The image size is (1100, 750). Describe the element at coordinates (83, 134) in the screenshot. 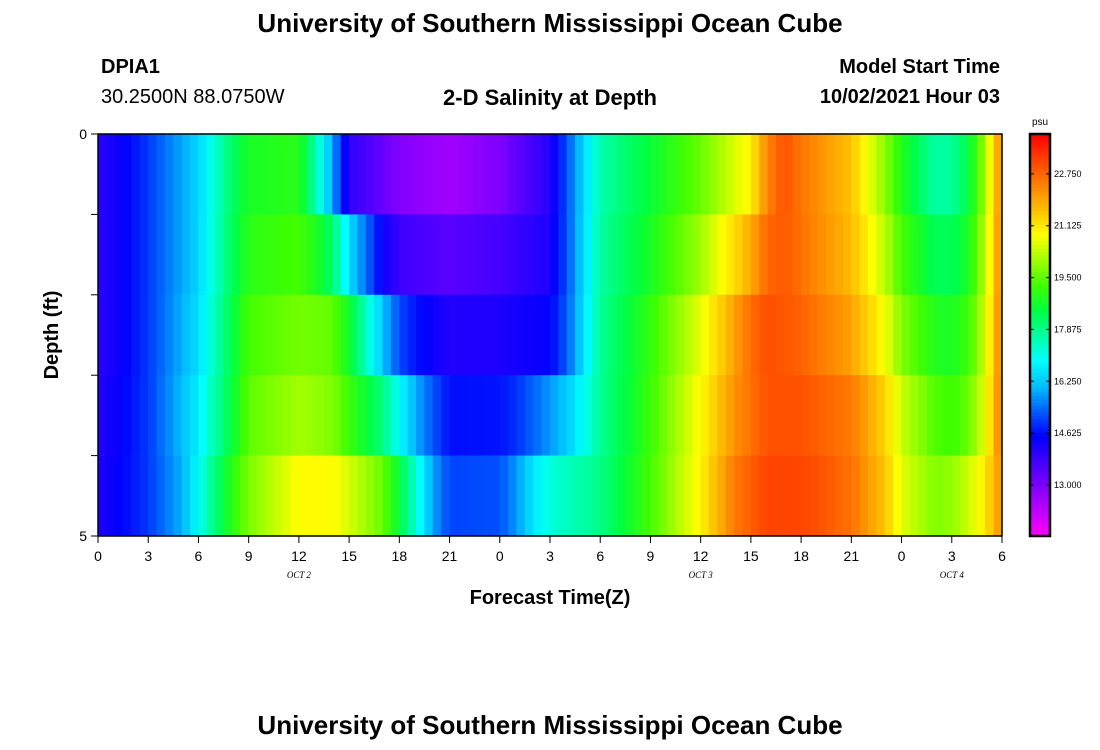

I see `y-tick-label: 0` at that location.